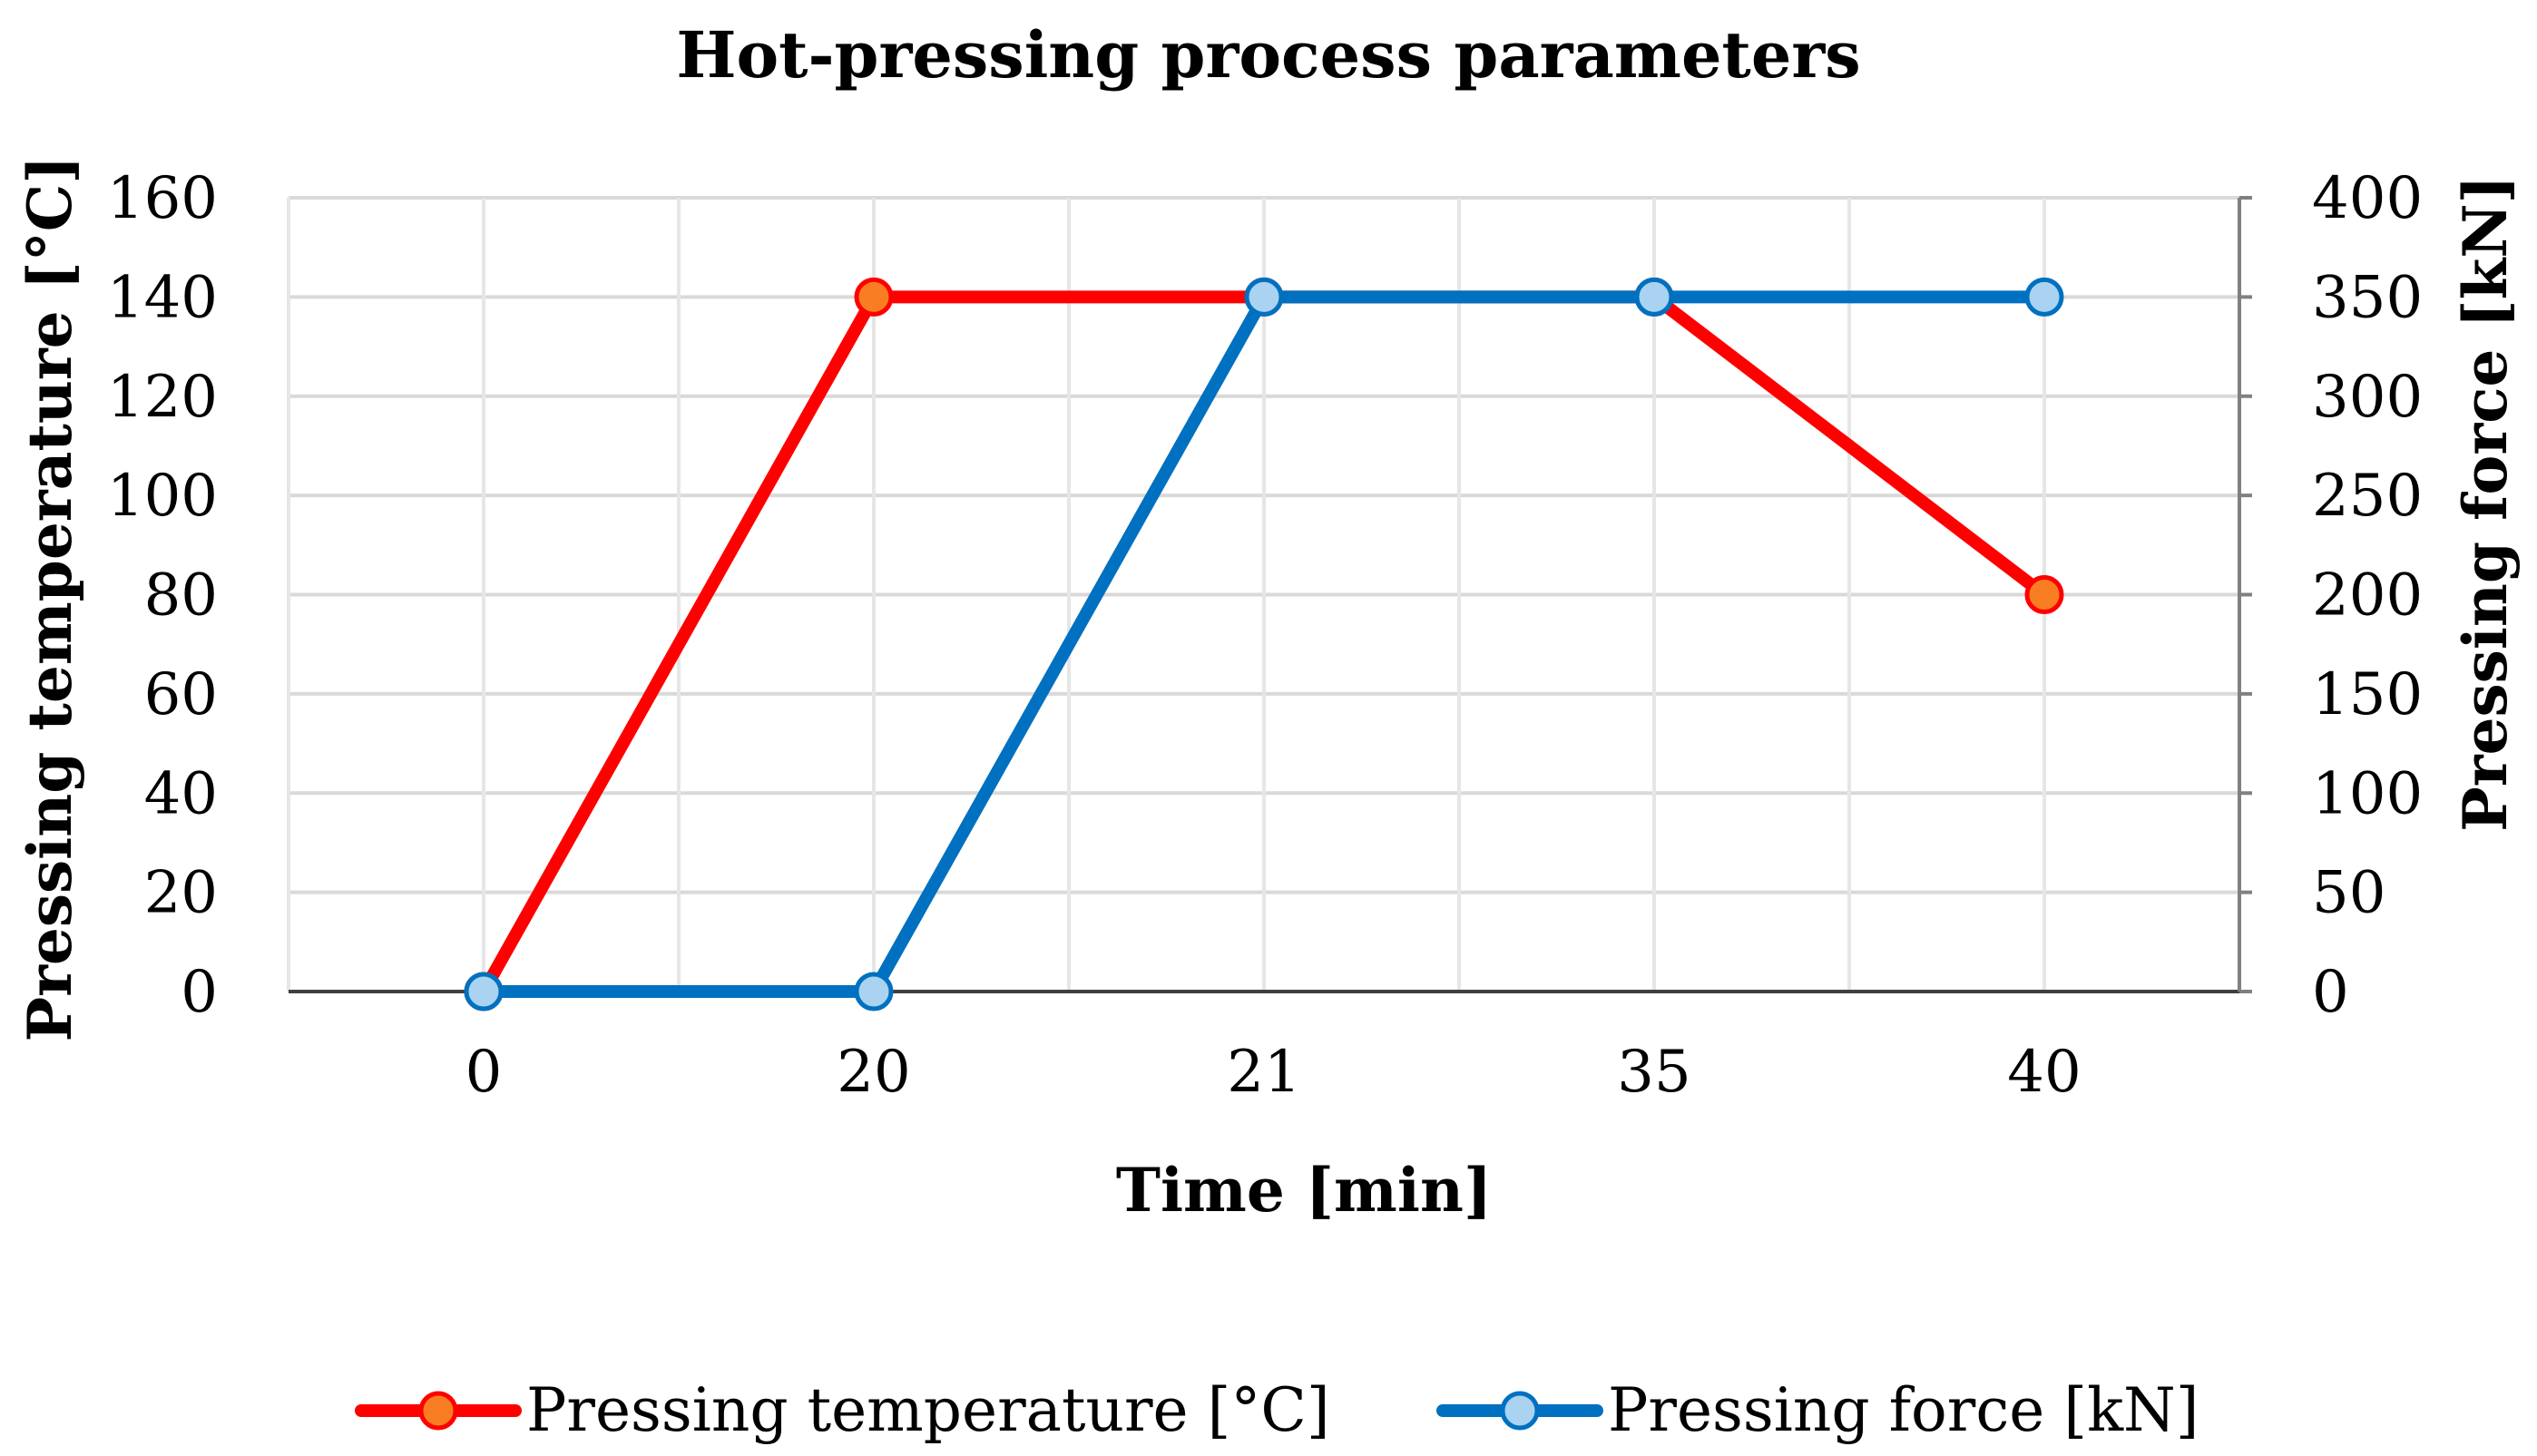 The image size is (2537, 1456). I want to click on y-right-axis-title: Pressing force [kN], so click(2485, 504).